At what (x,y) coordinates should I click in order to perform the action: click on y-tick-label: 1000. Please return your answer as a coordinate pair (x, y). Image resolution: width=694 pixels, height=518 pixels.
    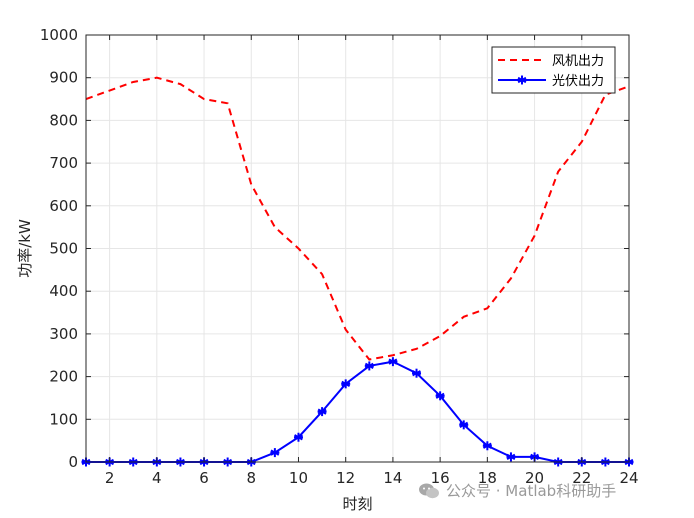
    Looking at the image, I should click on (59, 35).